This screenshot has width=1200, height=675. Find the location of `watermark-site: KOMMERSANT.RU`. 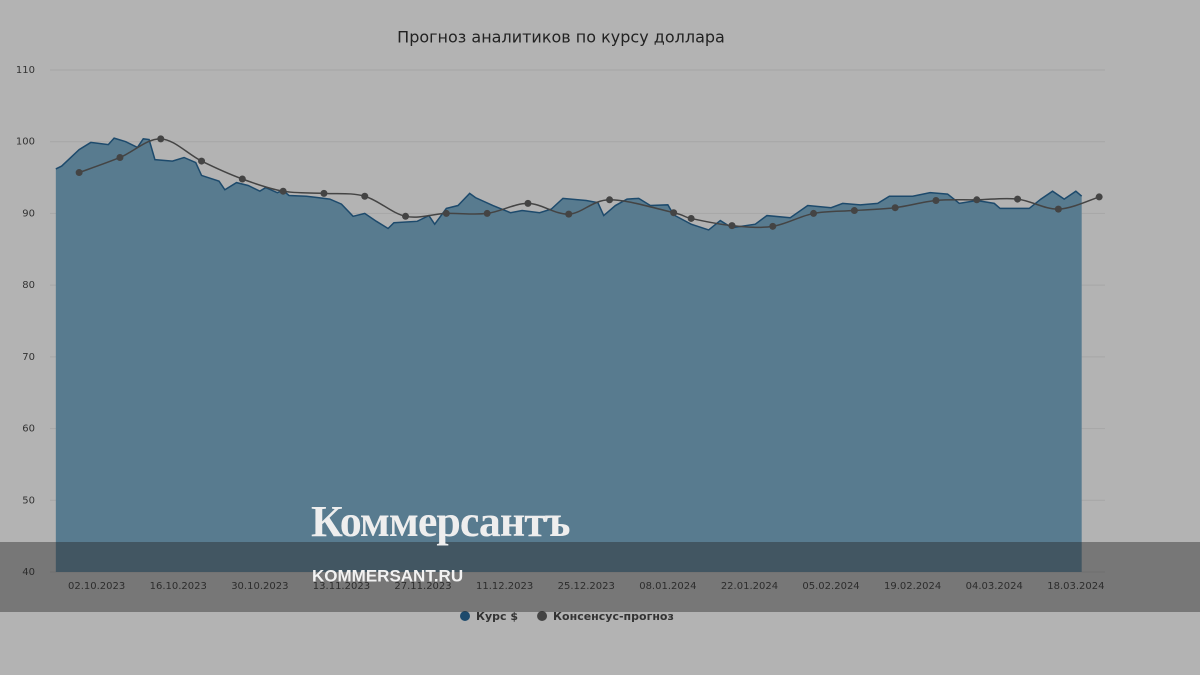

watermark-site: KOMMERSANT.RU is located at coordinates (387, 575).